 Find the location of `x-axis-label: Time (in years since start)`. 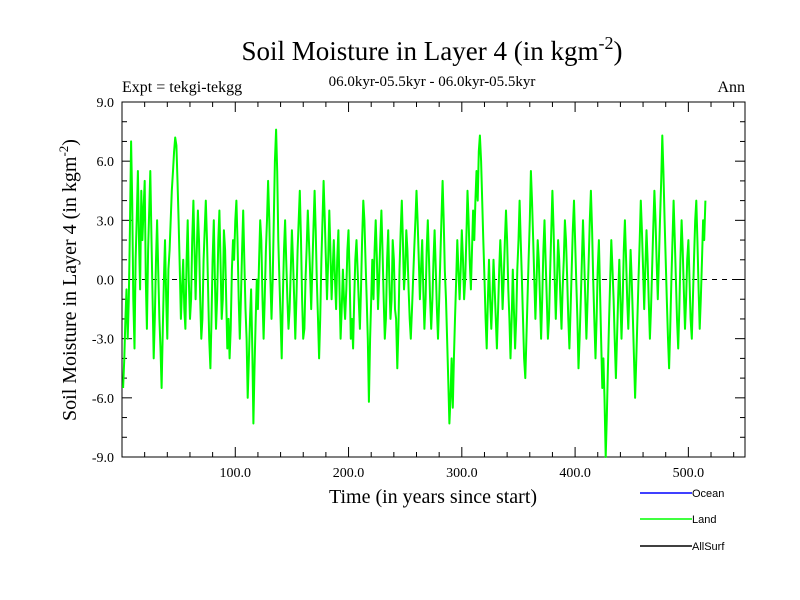

x-axis-label: Time (in years since start) is located at coordinates (433, 497).